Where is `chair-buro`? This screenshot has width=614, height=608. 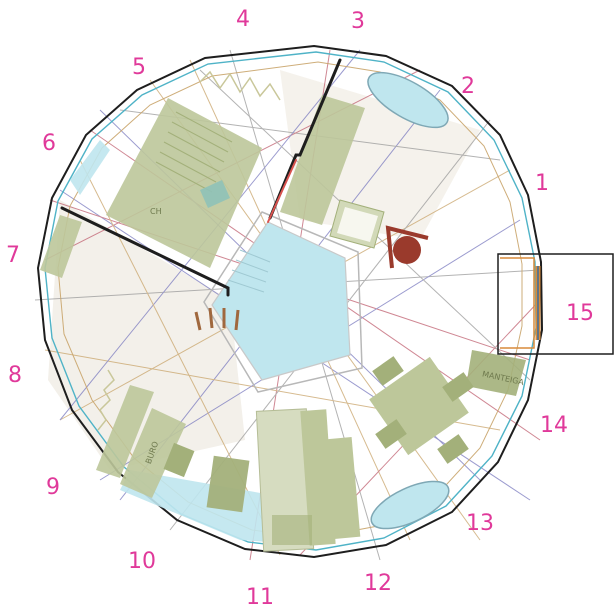 chair-buro is located at coordinates (179, 460).